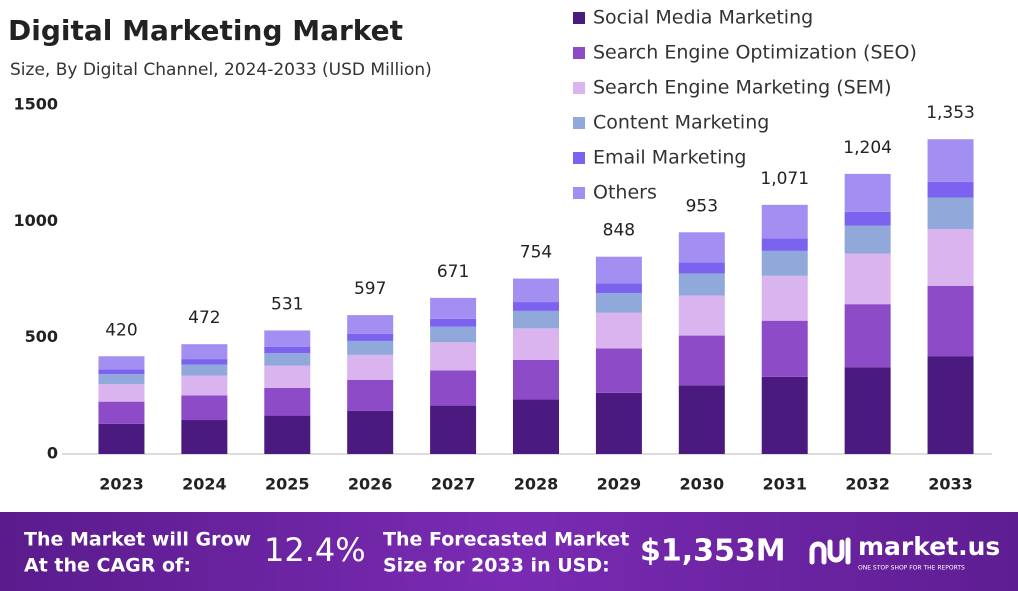 The height and width of the screenshot is (591, 1018). Describe the element at coordinates (506, 540) in the screenshot. I see `footer-text: The Forecasted Market` at that location.